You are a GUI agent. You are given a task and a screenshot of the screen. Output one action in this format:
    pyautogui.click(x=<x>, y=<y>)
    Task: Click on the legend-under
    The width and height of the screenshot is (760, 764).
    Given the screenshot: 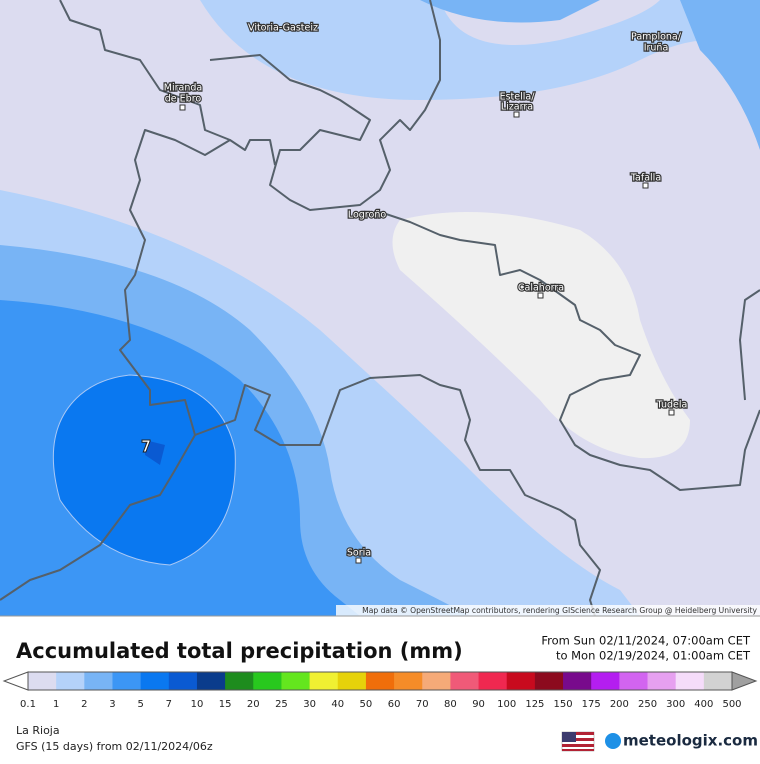 What is the action you would take?
    pyautogui.click(x=15, y=681)
    